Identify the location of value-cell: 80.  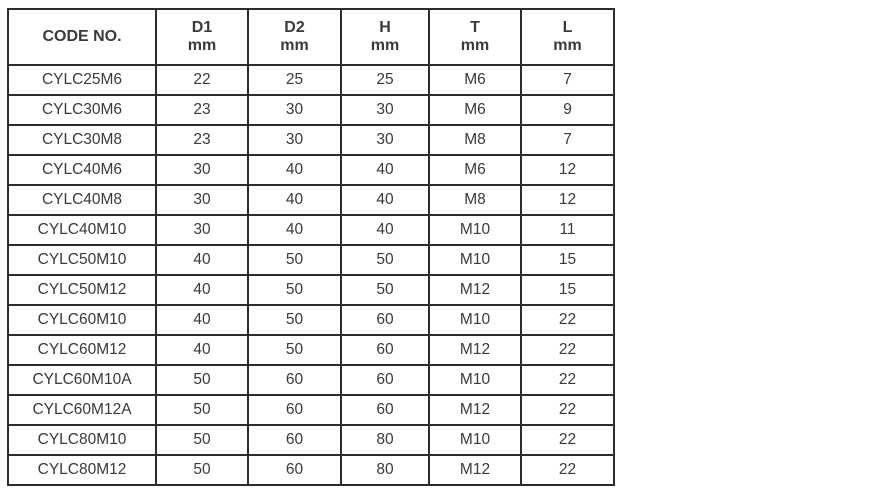
(385, 470).